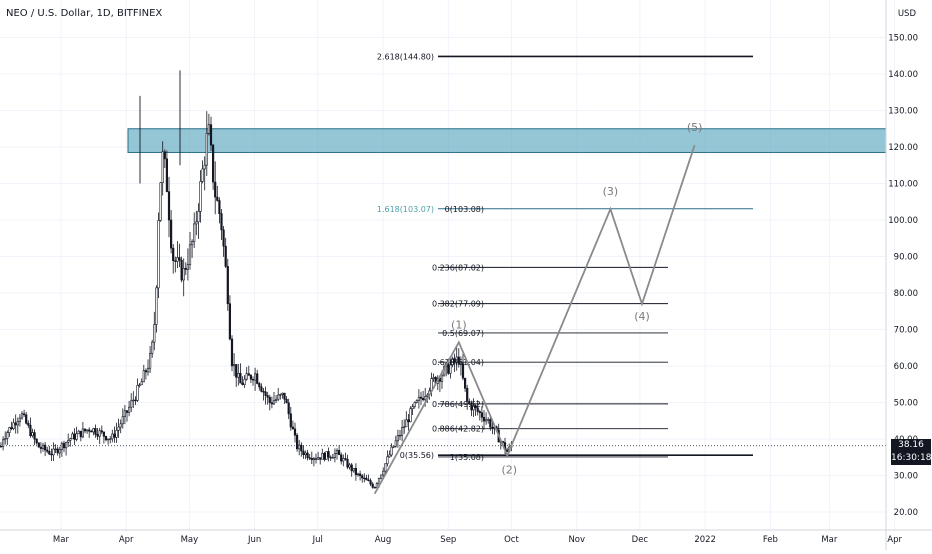 The height and width of the screenshot is (554, 932). What do you see at coordinates (903, 185) in the screenshot?
I see `y-tick-label: 110.00` at bounding box center [903, 185].